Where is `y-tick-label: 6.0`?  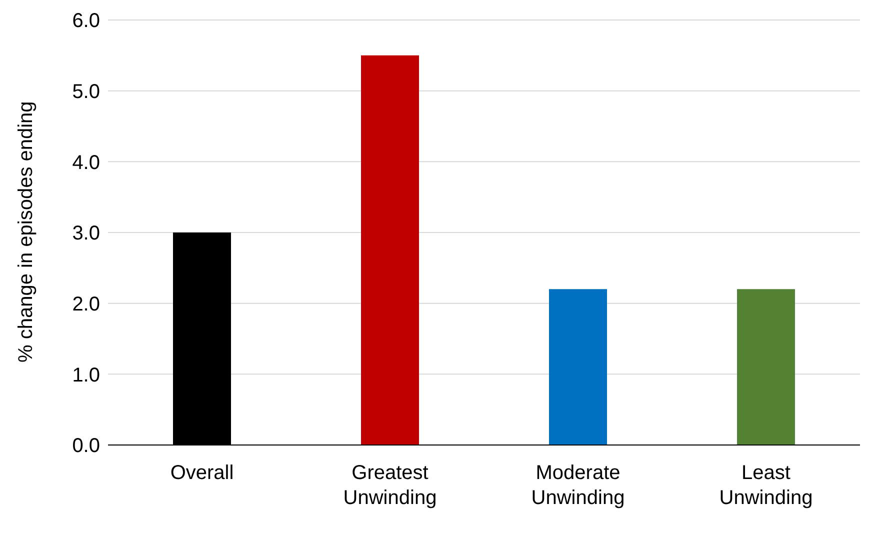
y-tick-label: 6.0 is located at coordinates (86, 21).